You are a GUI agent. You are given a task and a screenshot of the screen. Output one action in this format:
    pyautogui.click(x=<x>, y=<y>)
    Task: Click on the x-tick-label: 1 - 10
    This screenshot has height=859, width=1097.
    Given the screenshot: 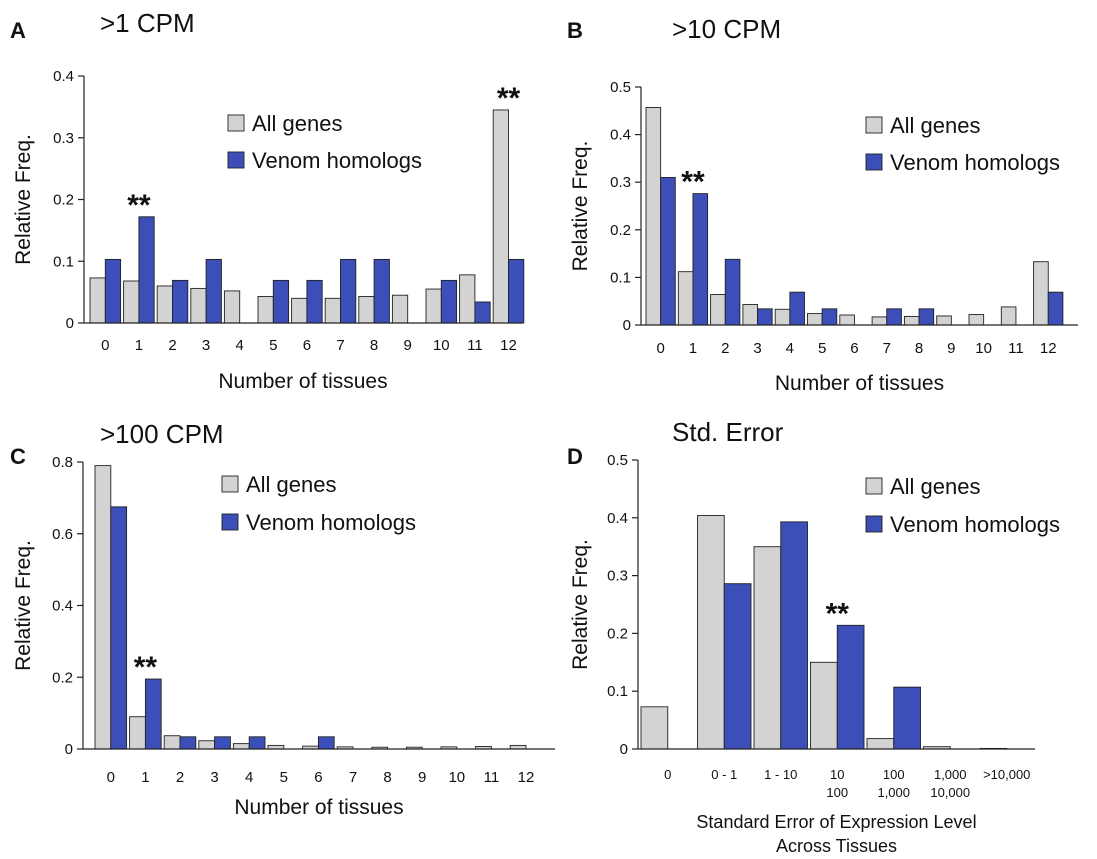 What is the action you would take?
    pyautogui.click(x=780, y=774)
    